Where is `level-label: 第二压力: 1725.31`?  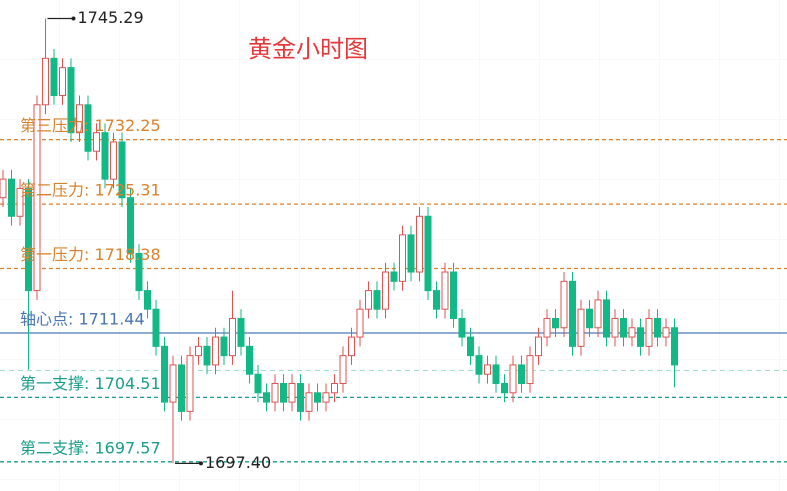
level-label: 第二压力: 1725.31 is located at coordinates (90, 190).